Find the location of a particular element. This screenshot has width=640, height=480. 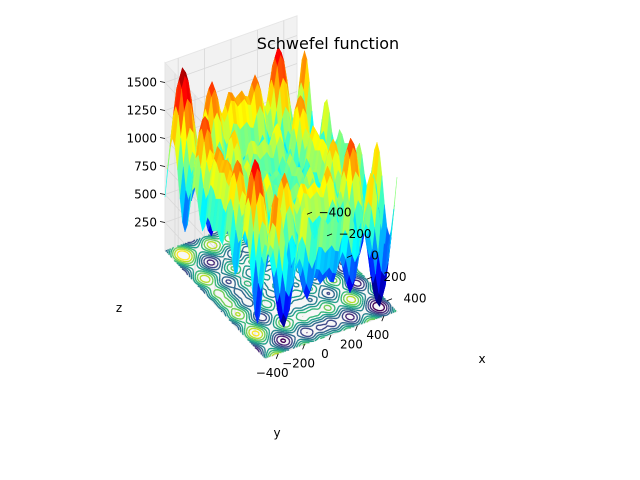

z-tick-label: 250 is located at coordinates (145, 223).